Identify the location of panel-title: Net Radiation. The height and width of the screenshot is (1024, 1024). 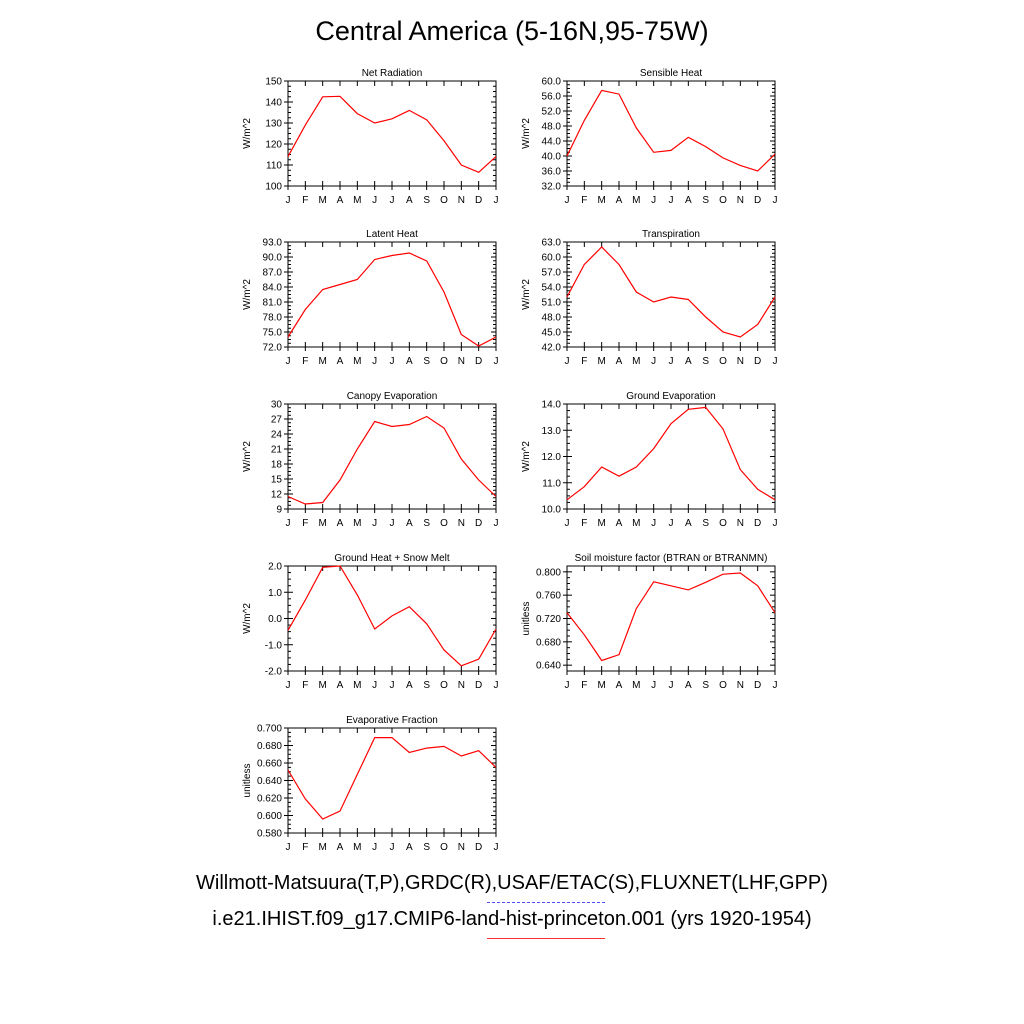
(392, 73).